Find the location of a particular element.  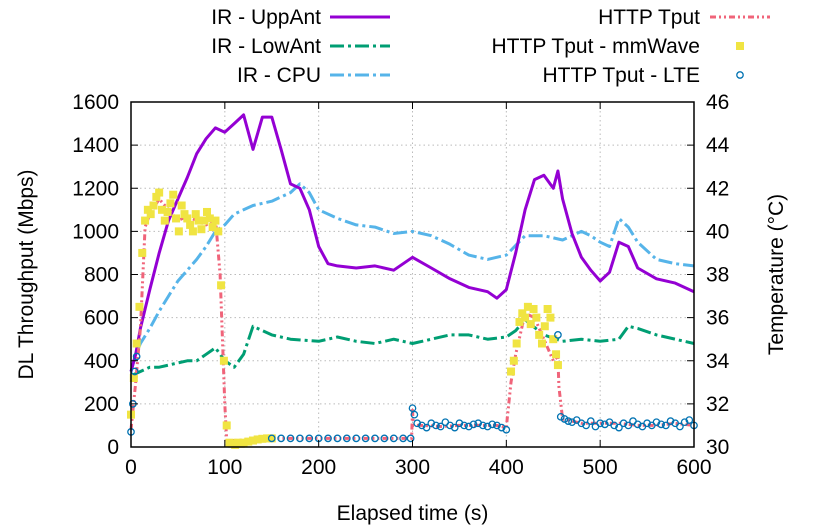

y-left-tick-label: 1000 is located at coordinates (95, 231).